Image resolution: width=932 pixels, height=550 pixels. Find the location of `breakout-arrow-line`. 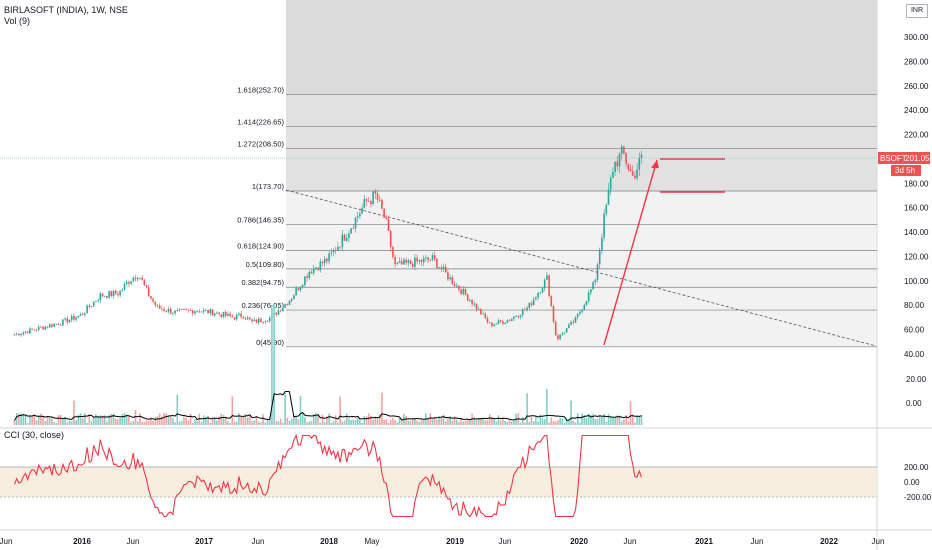

breakout-arrow-line is located at coordinates (630, 252).